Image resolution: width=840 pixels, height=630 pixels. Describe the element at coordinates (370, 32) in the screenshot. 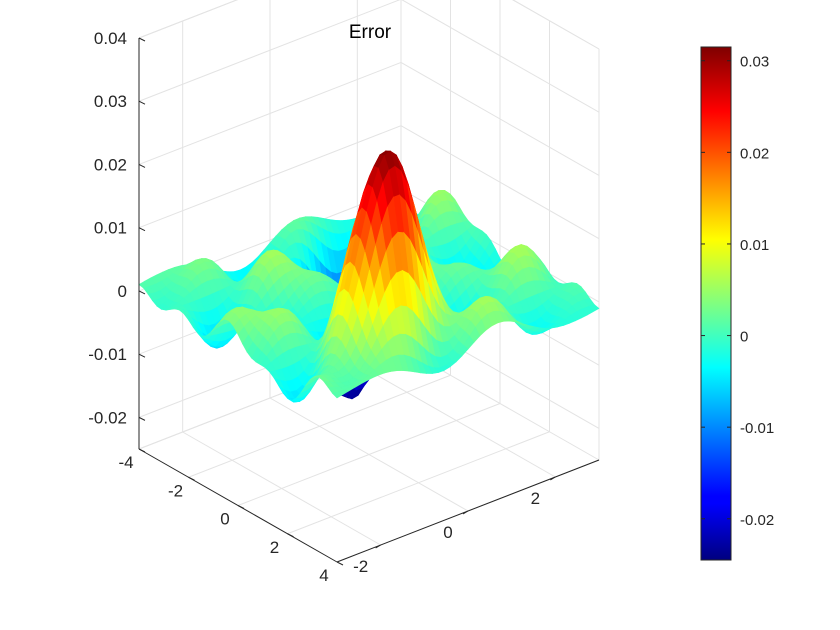

I see `chart-title: Error` at that location.